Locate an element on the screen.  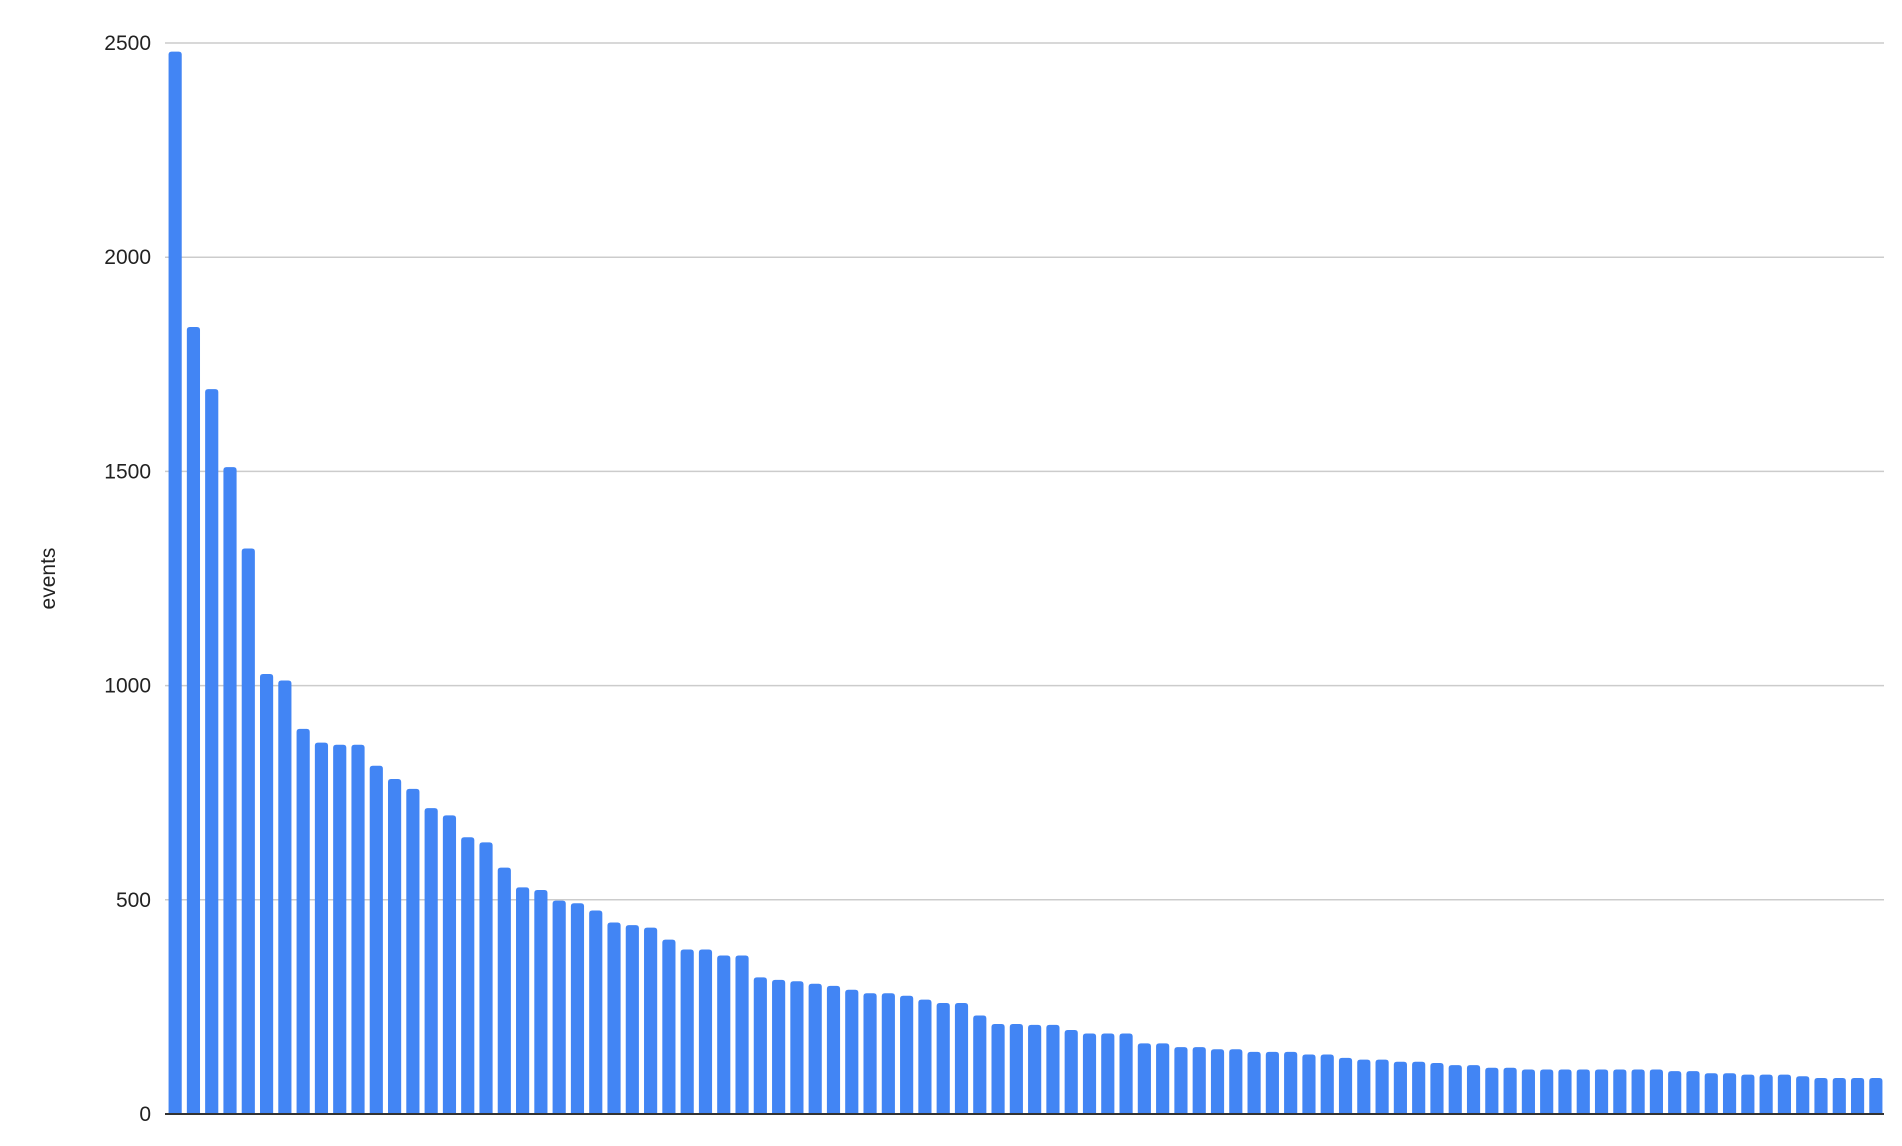
y-tick-label: 0 is located at coordinates (145, 1114).